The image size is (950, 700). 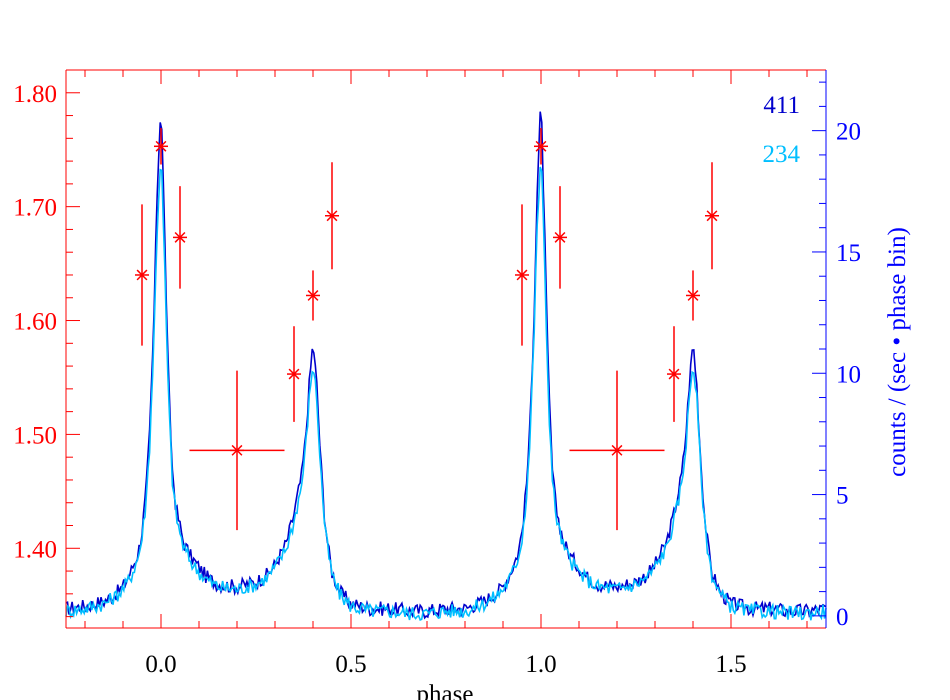 What do you see at coordinates (35, 208) in the screenshot?
I see `left-tick-label: 1.70` at bounding box center [35, 208].